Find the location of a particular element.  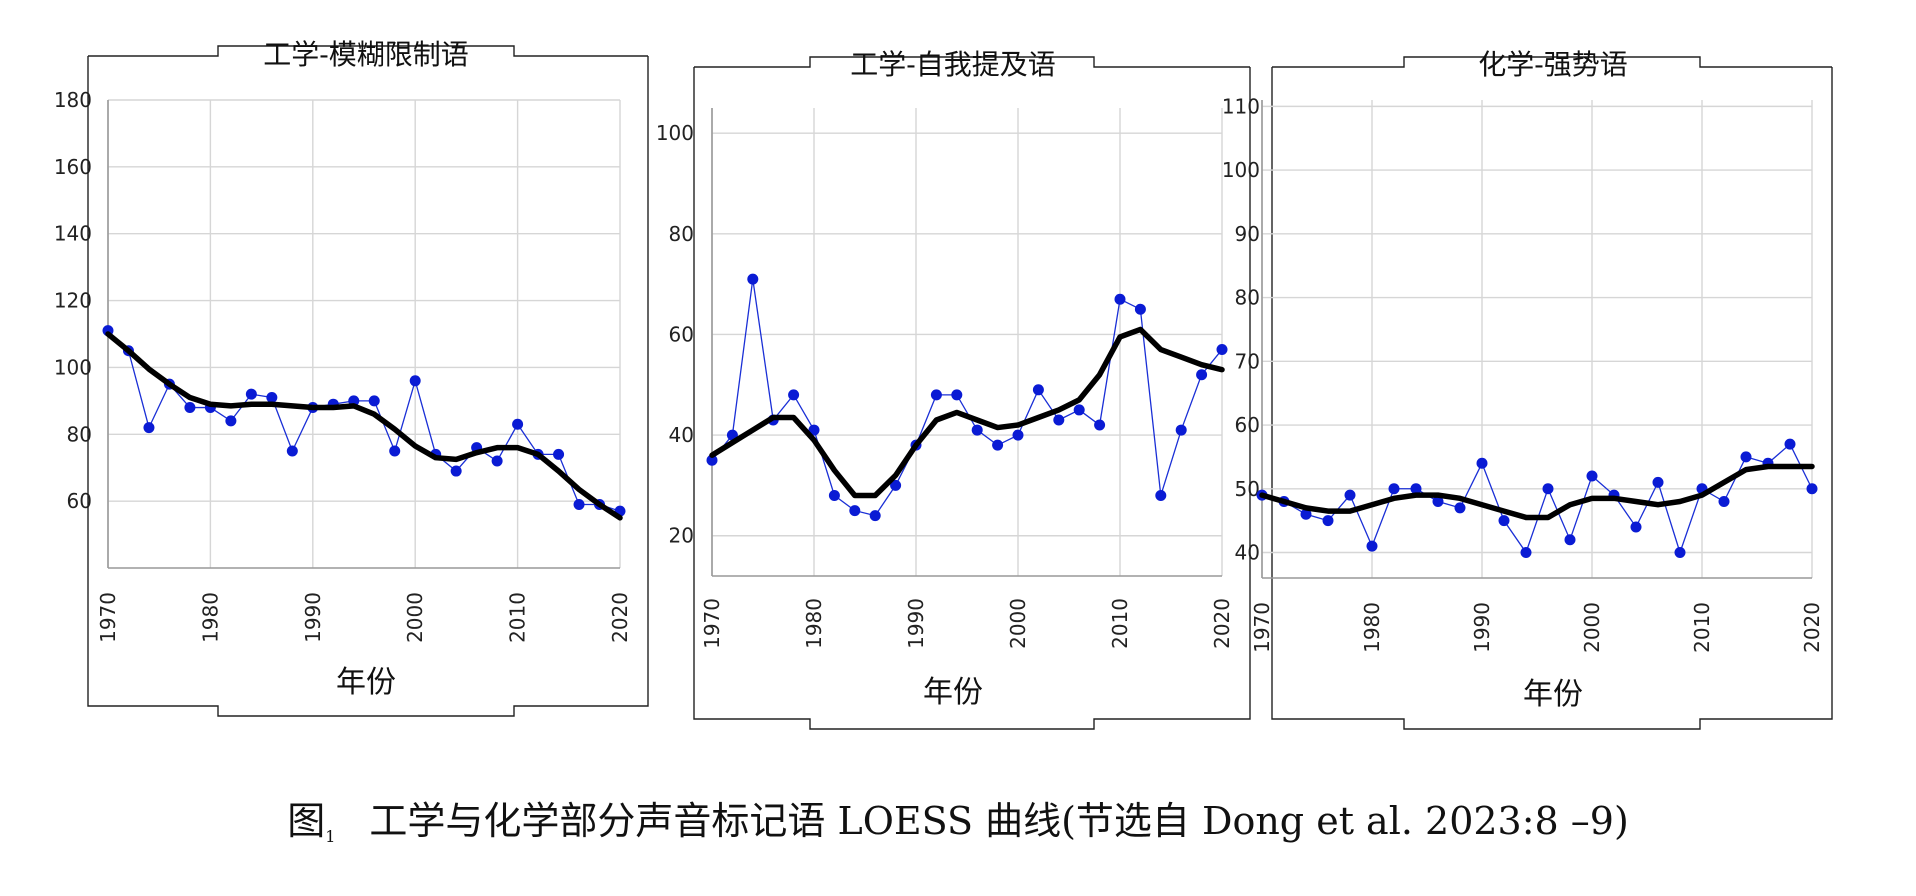

y-tick-label: 180 is located at coordinates (73, 100).